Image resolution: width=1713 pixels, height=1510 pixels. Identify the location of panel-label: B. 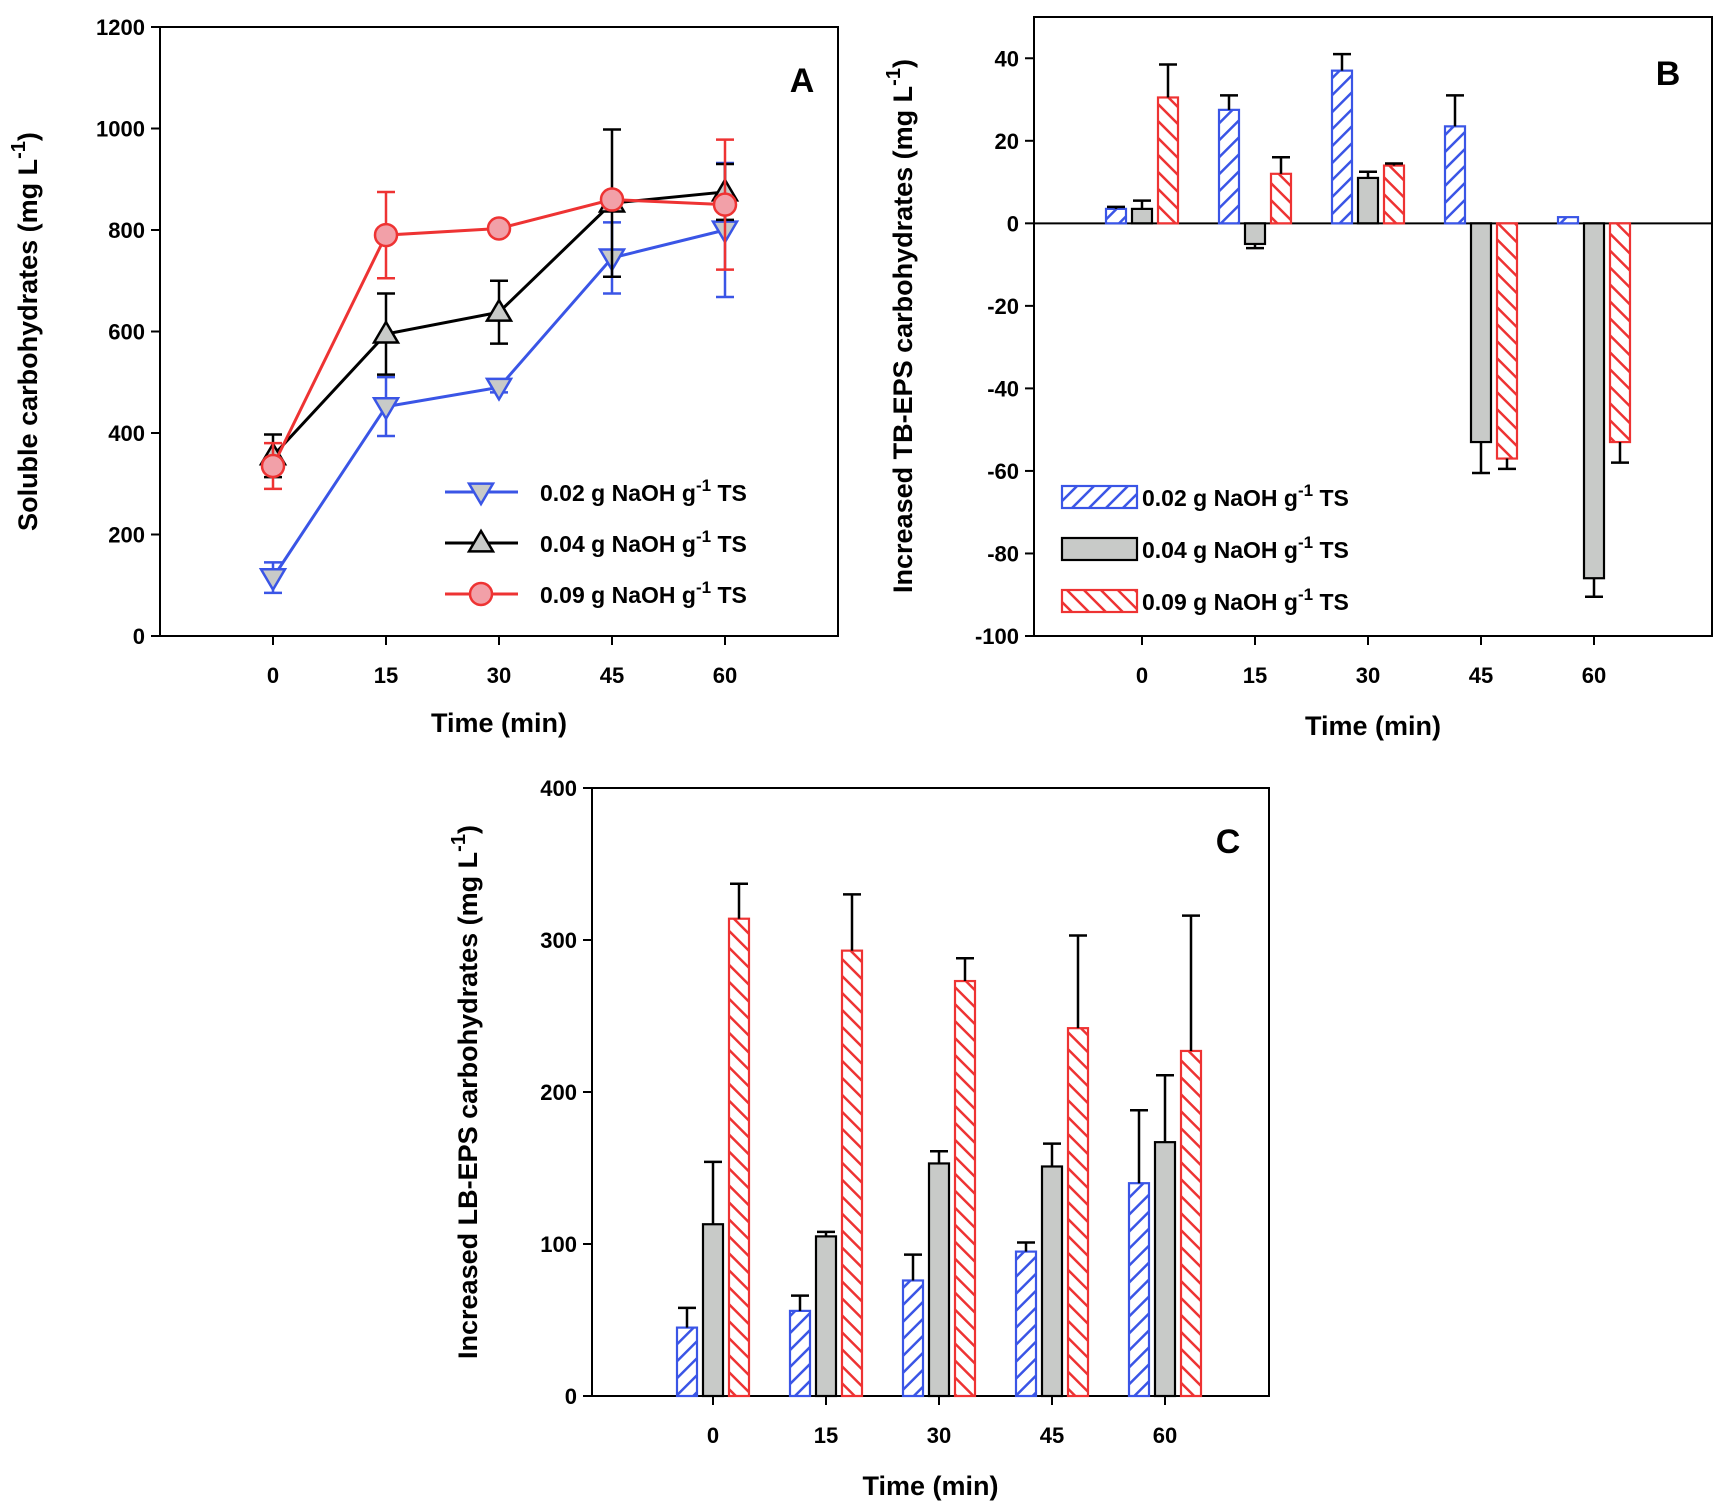
(1668, 74).